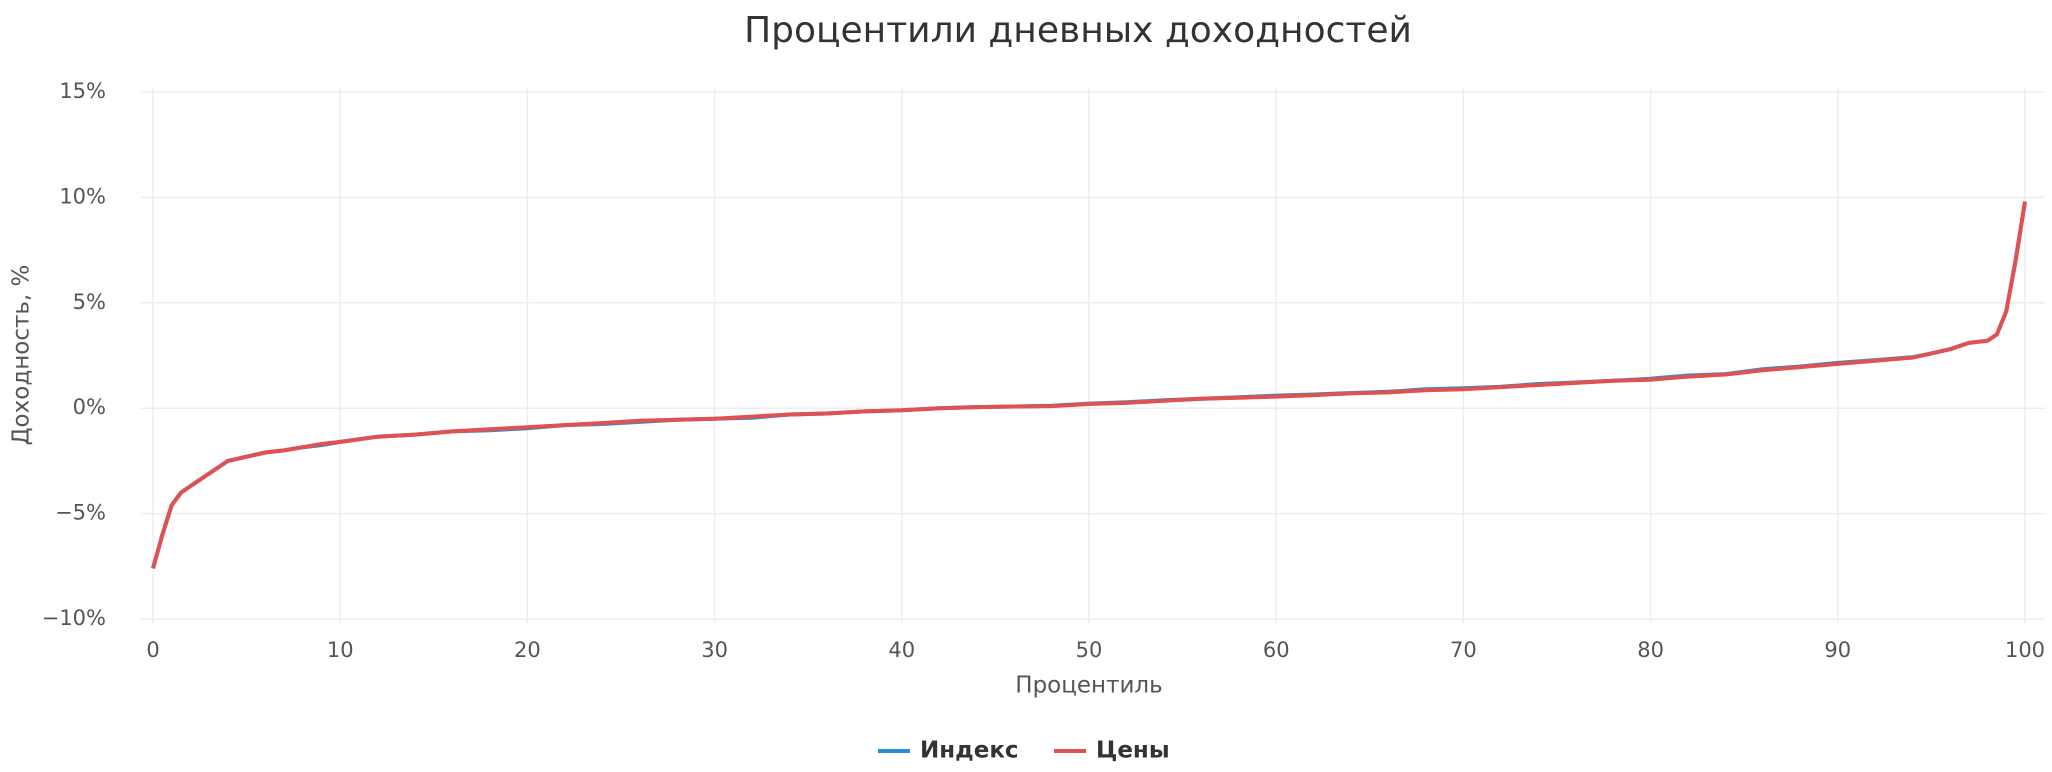  What do you see at coordinates (340, 650) in the screenshot?
I see `x-tick-label: 10` at bounding box center [340, 650].